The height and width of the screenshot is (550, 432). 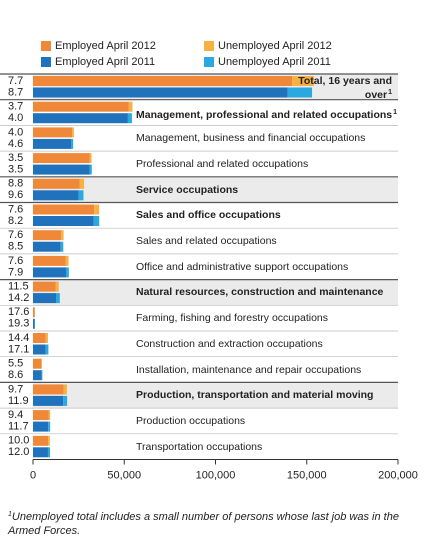 What do you see at coordinates (18, 427) in the screenshot?
I see `rate-label: 11.7` at bounding box center [18, 427].